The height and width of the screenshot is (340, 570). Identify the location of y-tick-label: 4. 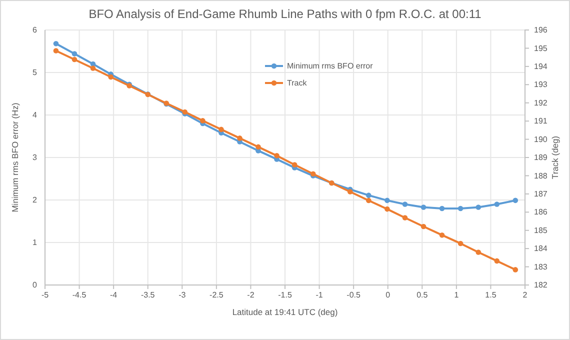
(35, 115).